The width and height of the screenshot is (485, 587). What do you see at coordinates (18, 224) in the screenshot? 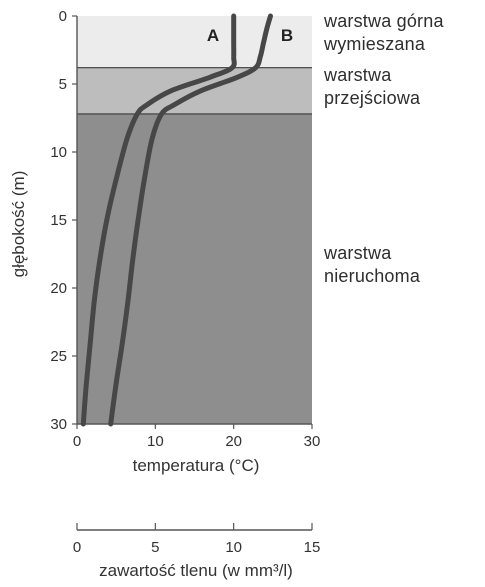
I see `y-axis-label: głębokość (m)` at bounding box center [18, 224].